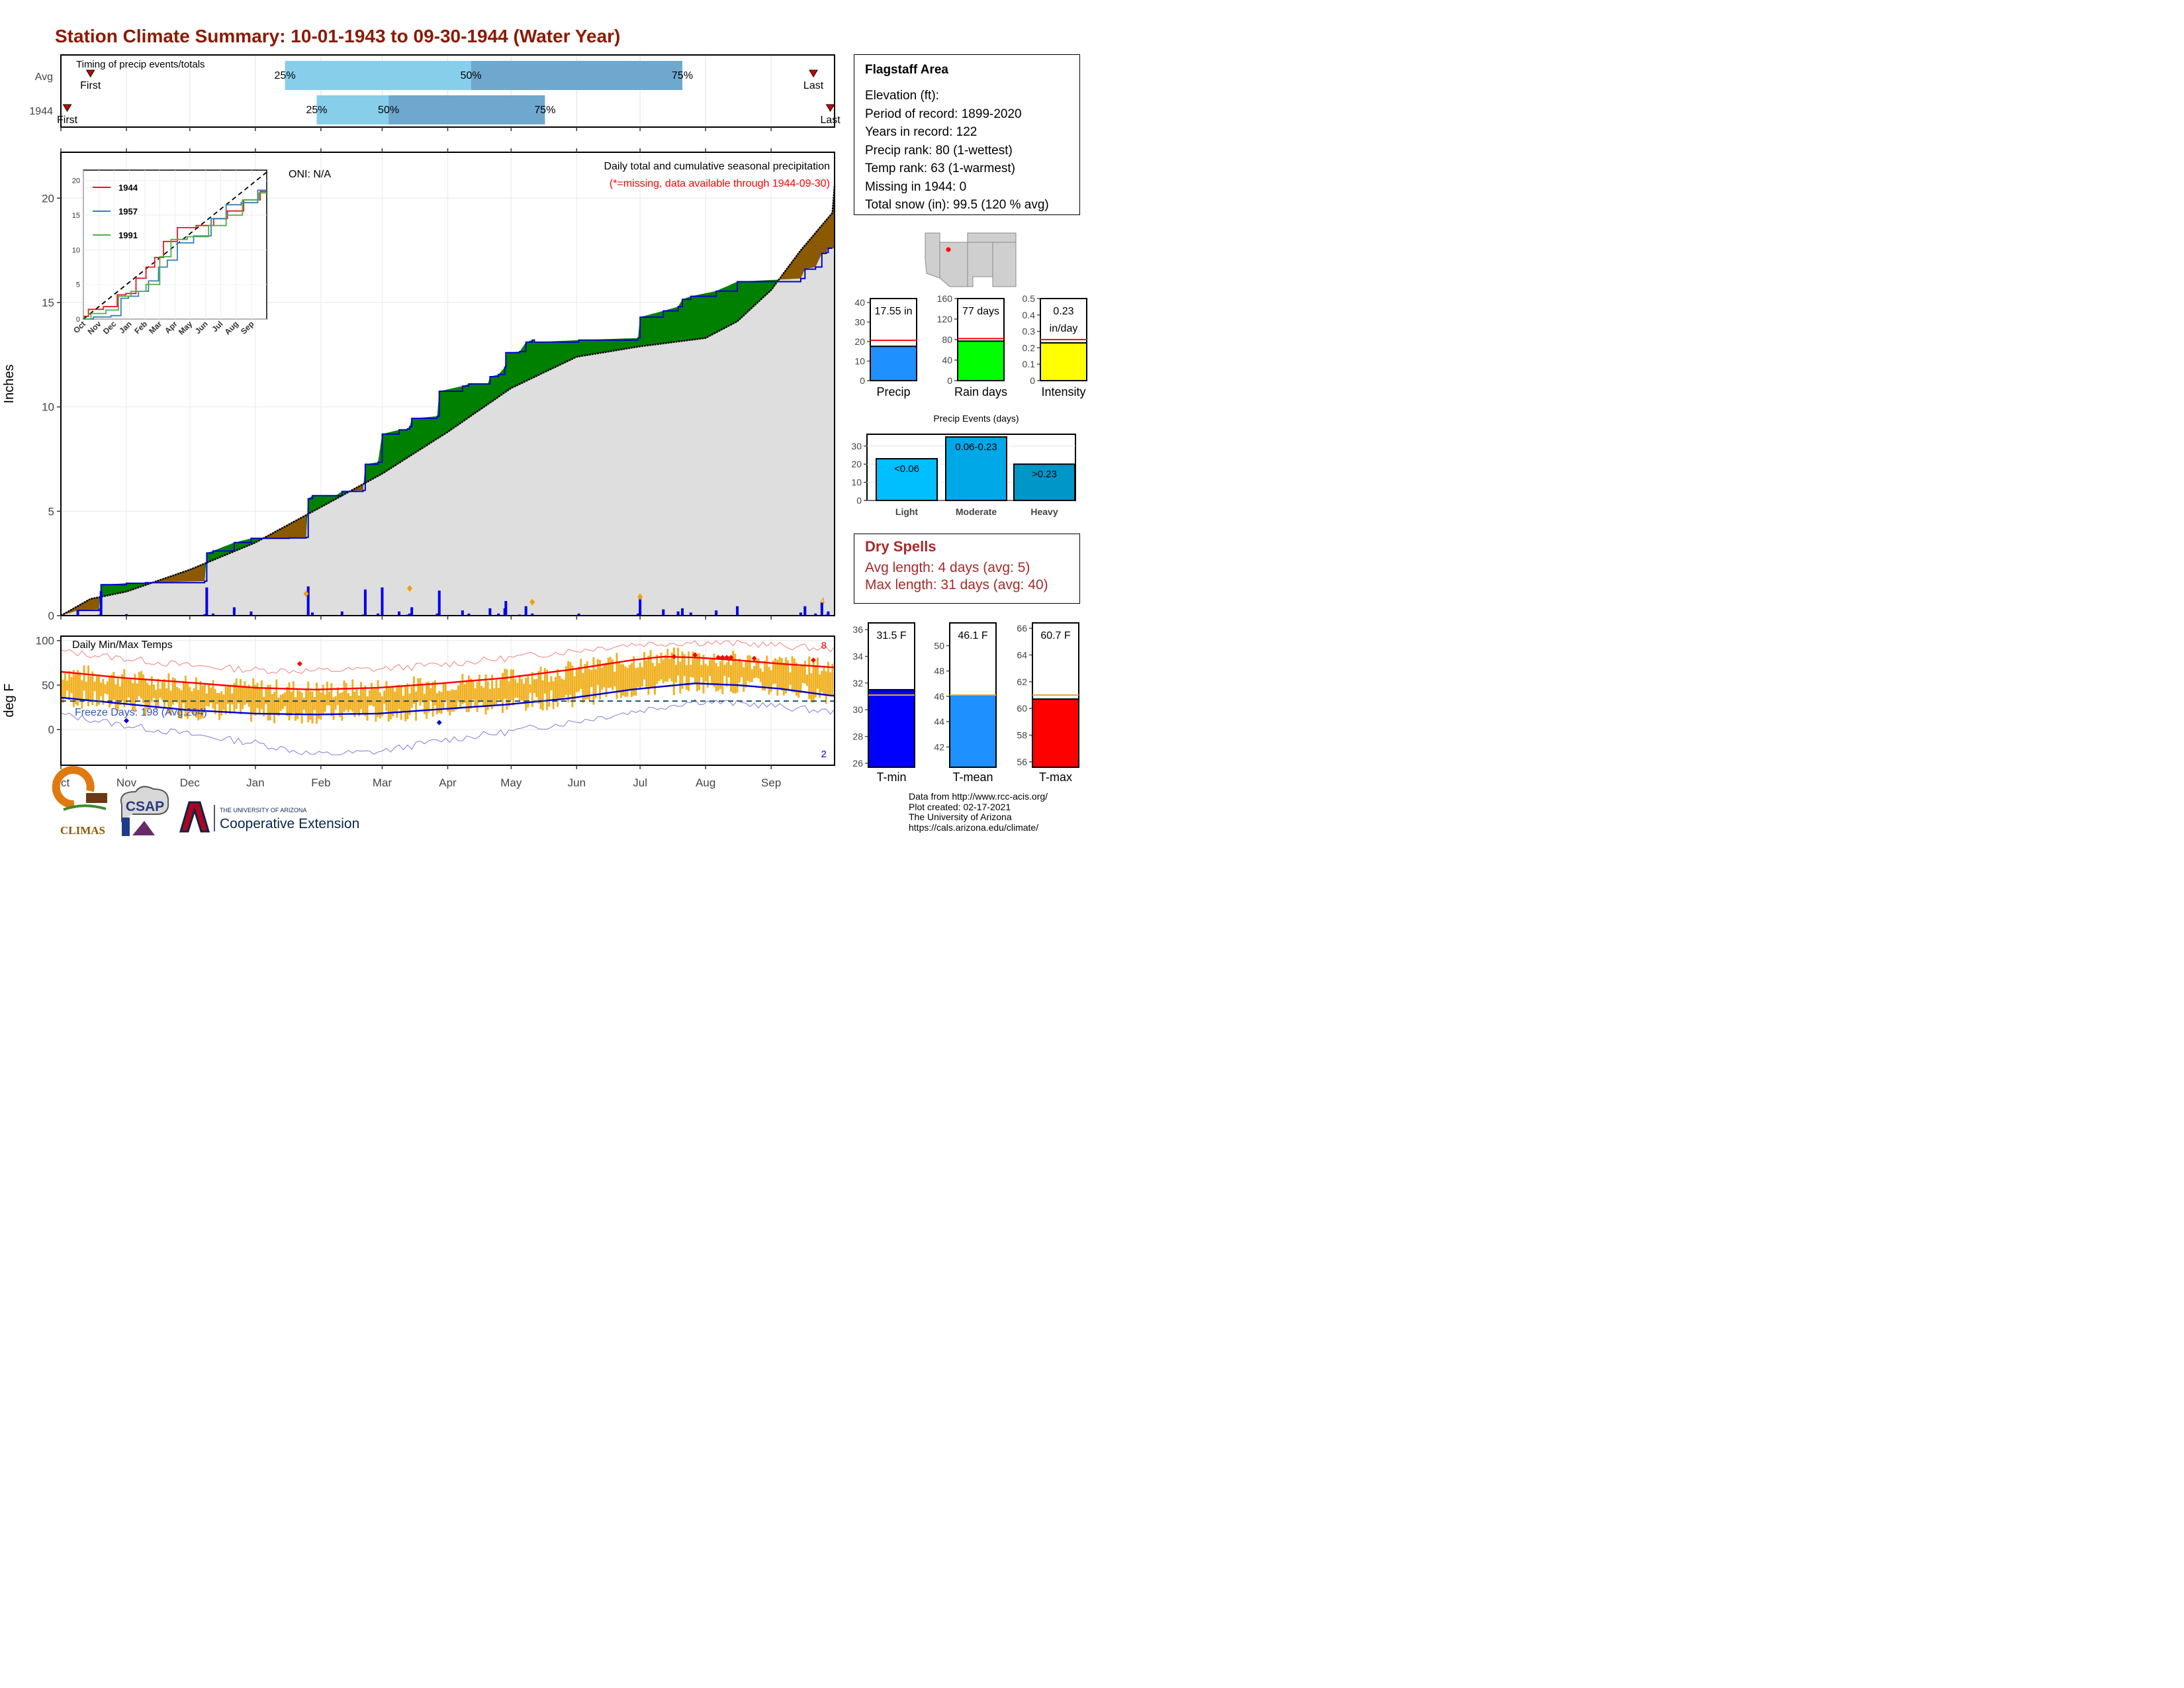  What do you see at coordinates (947, 339) in the screenshot?
I see `bar-panel-ytick-label: 80` at bounding box center [947, 339].